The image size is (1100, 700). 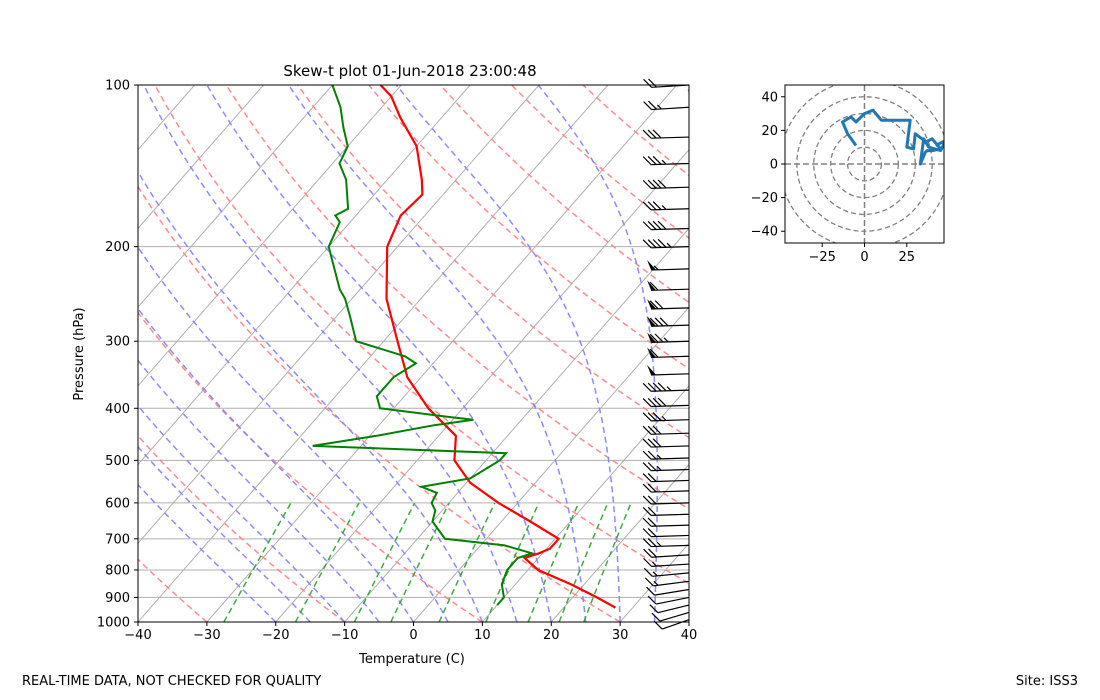 What do you see at coordinates (172, 681) in the screenshot?
I see `quality-note: REAL-TIME DATA, NOT CHECKED FOR QUALITY` at bounding box center [172, 681].